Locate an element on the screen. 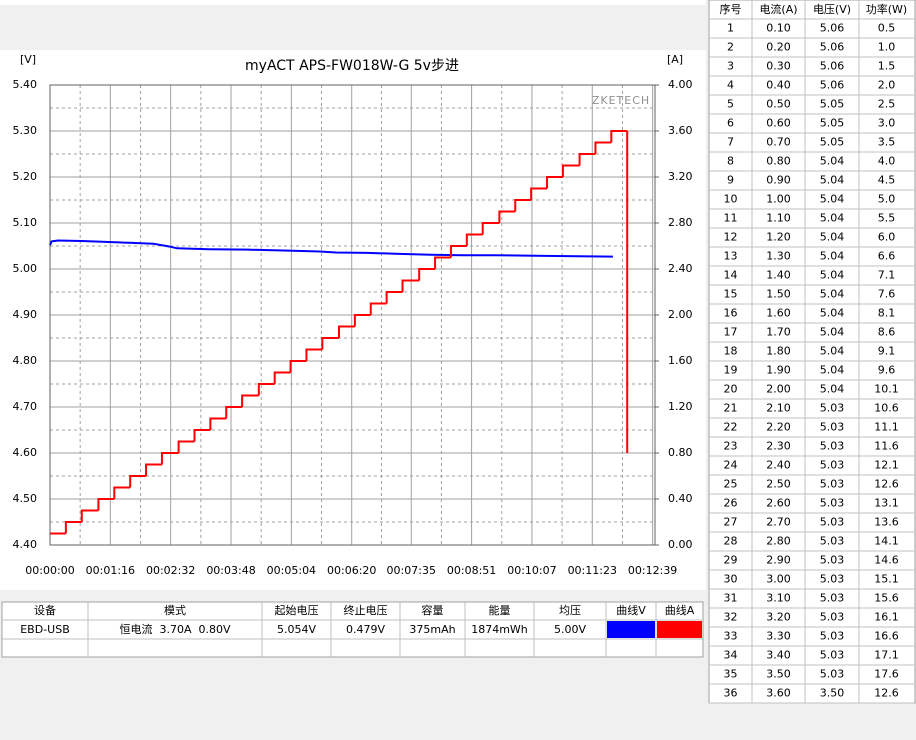 The height and width of the screenshot is (740, 916). summary-cell: 0.479V is located at coordinates (365, 629).